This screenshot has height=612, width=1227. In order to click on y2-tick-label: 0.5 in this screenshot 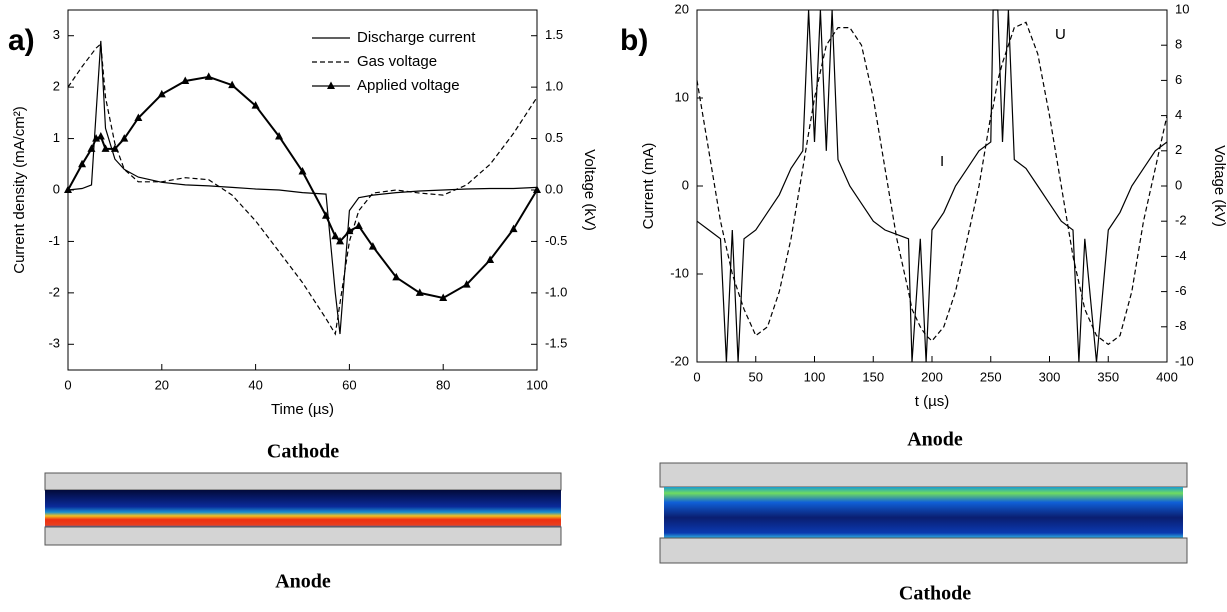, I will do `click(554, 137)`.